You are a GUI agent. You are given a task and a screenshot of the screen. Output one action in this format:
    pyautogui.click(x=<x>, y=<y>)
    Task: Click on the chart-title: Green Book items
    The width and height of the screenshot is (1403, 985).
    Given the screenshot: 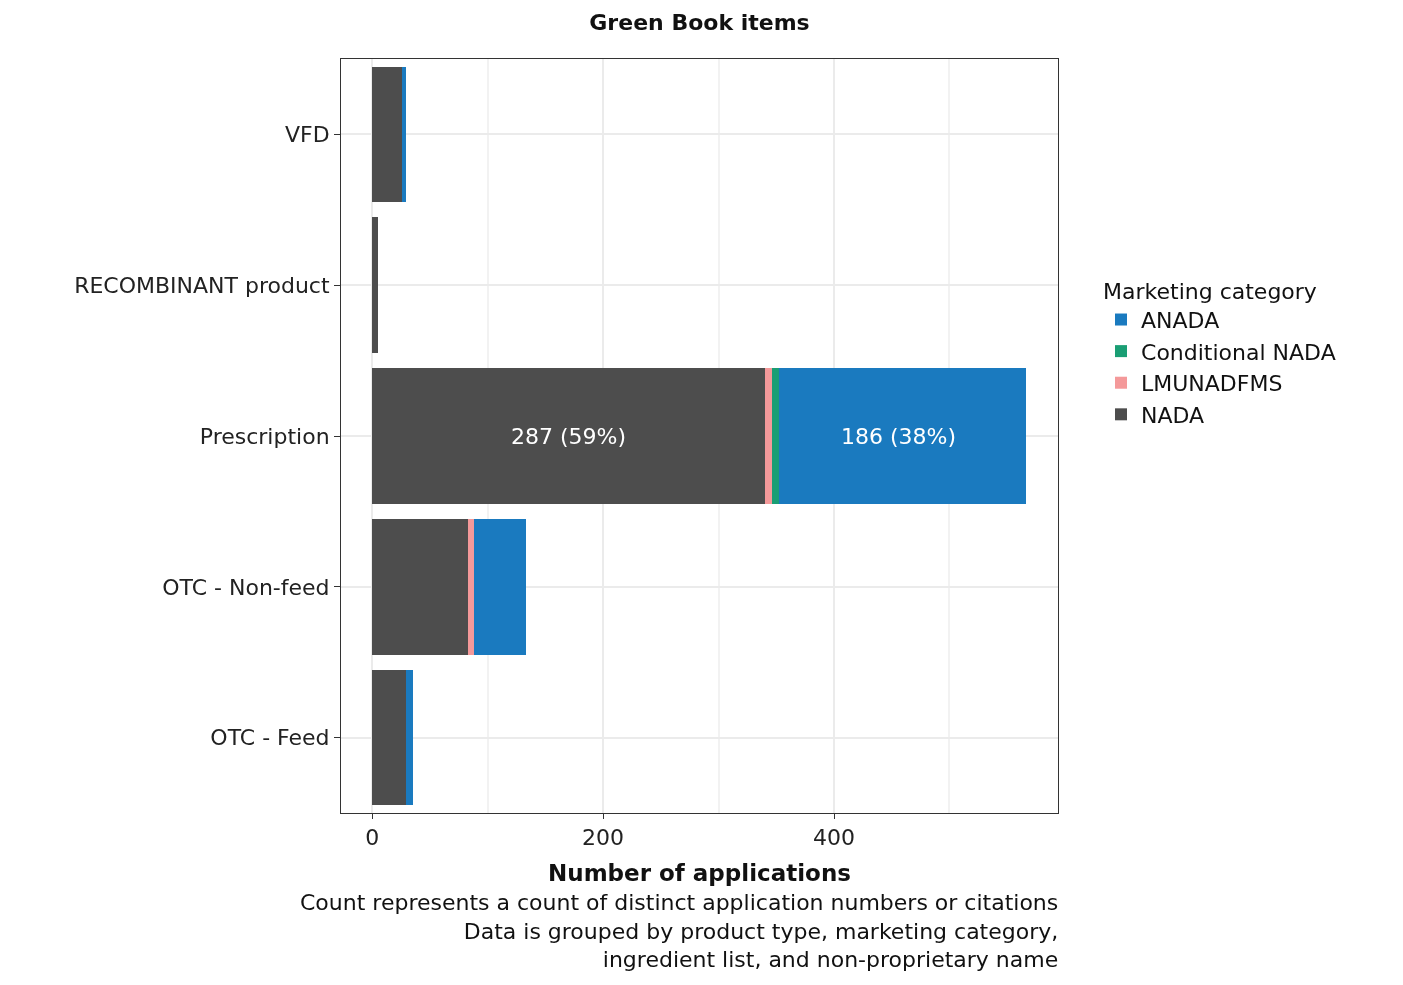 What is the action you would take?
    pyautogui.click(x=699, y=23)
    